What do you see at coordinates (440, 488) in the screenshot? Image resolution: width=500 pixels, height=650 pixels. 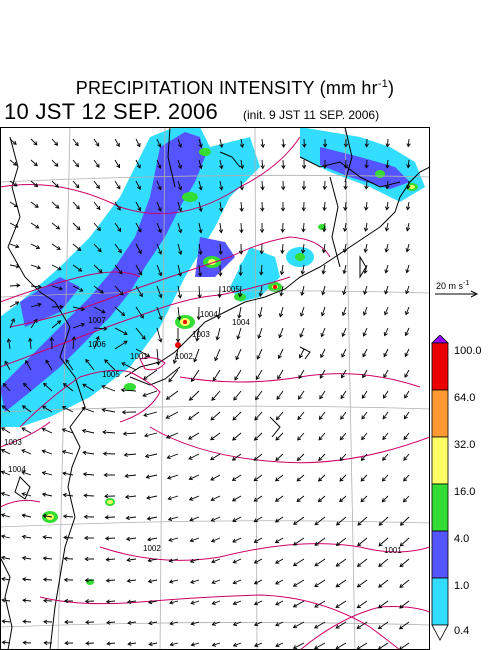 I see `legend-colorbar` at bounding box center [440, 488].